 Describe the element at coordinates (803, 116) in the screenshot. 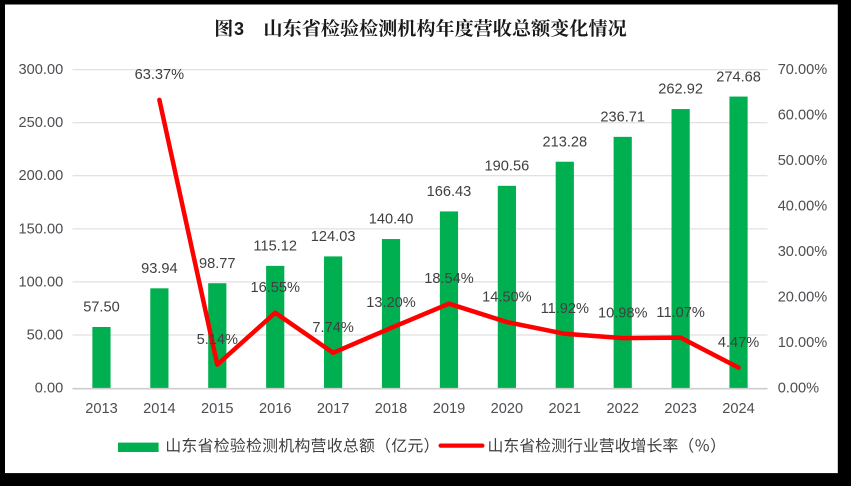

I see `svg-text: 60.00%` at that location.